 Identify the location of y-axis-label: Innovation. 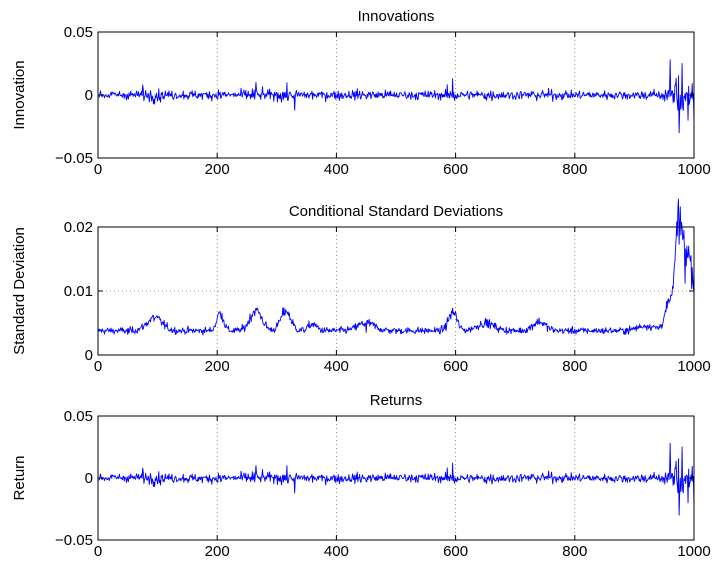
(19, 94).